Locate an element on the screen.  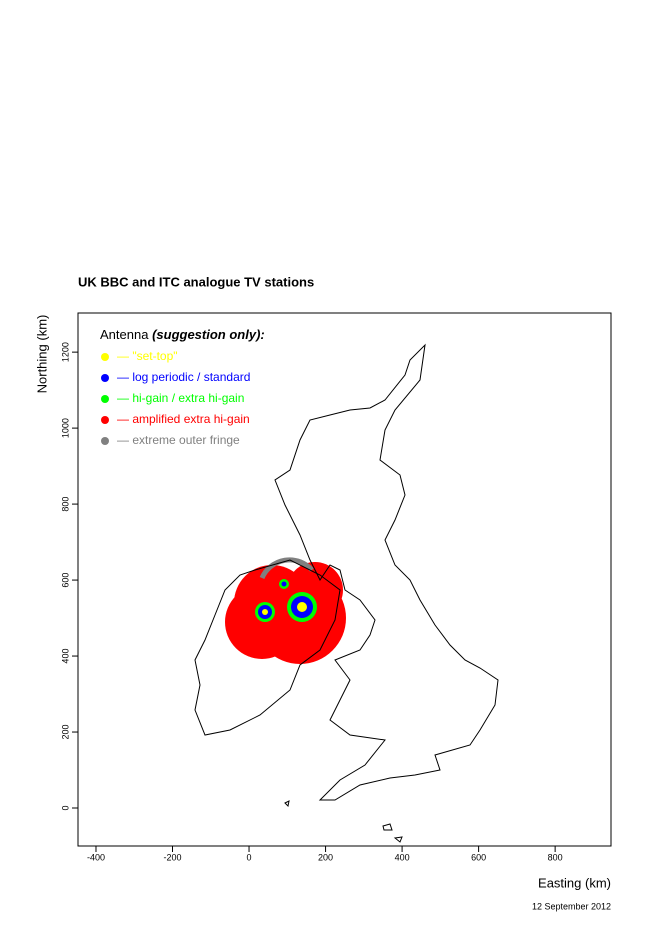
x-tick-label: 200 is located at coordinates (325, 857).